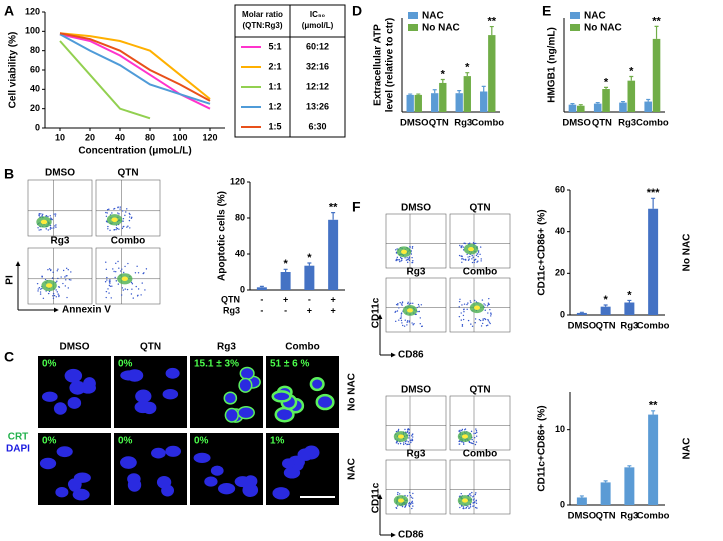  Describe the element at coordinates (562, 504) in the screenshot. I see `y-tick-label: 0` at that location.